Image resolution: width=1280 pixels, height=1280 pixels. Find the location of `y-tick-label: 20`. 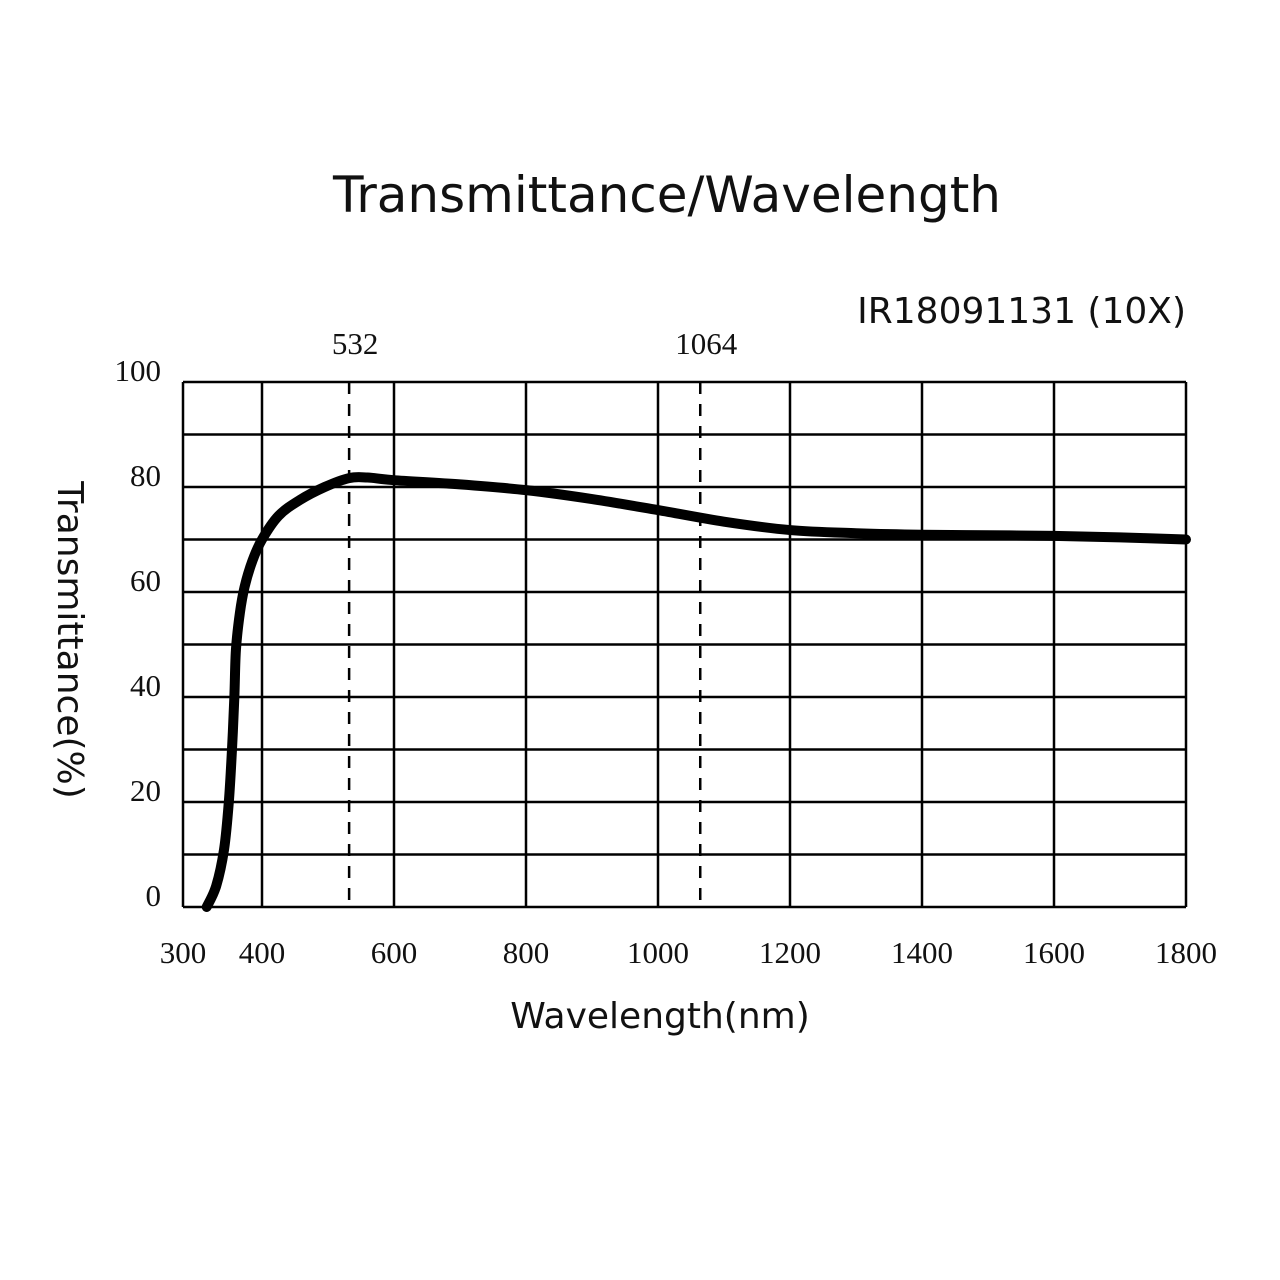

y-tick-label: 20 is located at coordinates (145, 790).